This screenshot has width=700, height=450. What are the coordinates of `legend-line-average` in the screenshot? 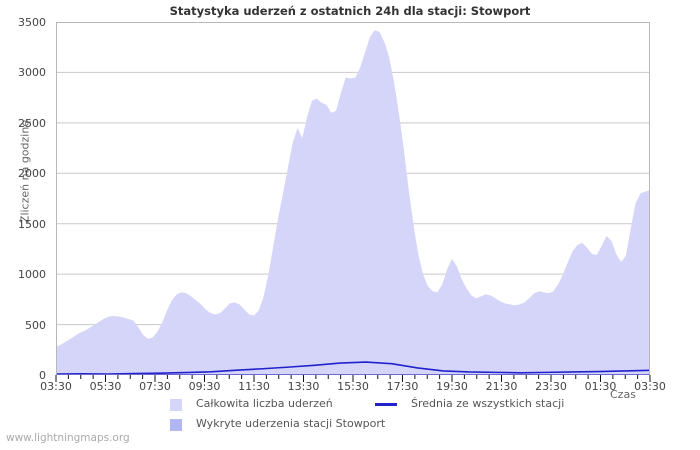 It's located at (386, 404).